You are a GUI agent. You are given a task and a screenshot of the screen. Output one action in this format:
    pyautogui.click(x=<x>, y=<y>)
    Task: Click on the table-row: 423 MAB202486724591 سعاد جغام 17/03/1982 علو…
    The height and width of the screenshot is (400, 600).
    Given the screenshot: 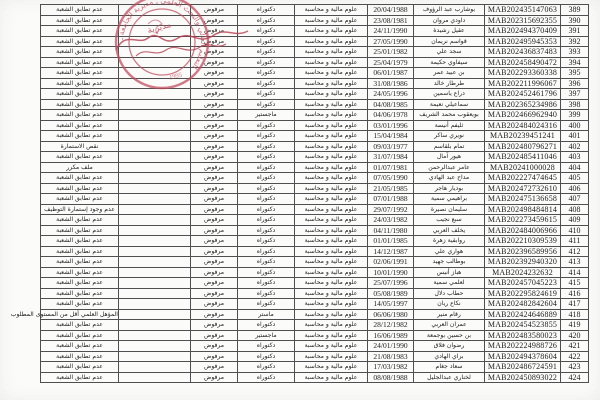 What is the action you would take?
    pyautogui.click(x=314, y=367)
    